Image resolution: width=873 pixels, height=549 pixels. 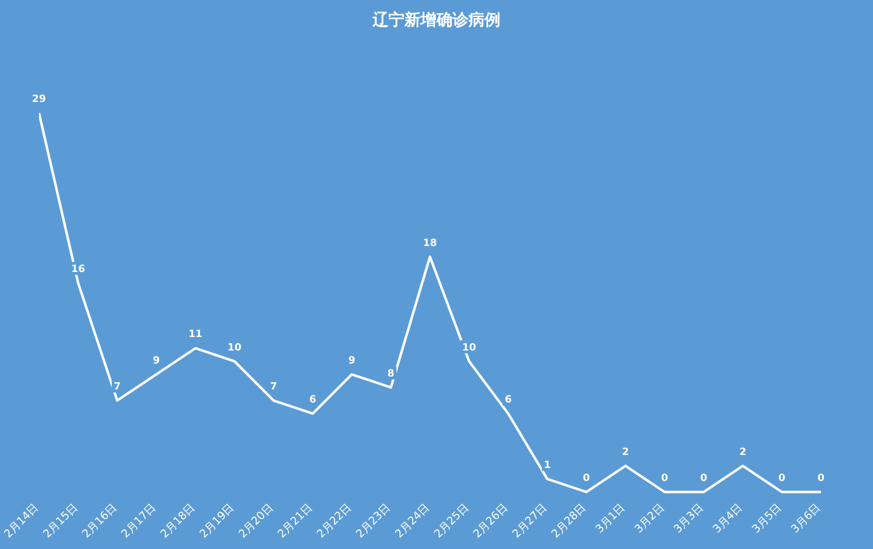 I want to click on x-tick-label: 2月27日, so click(x=530, y=520).